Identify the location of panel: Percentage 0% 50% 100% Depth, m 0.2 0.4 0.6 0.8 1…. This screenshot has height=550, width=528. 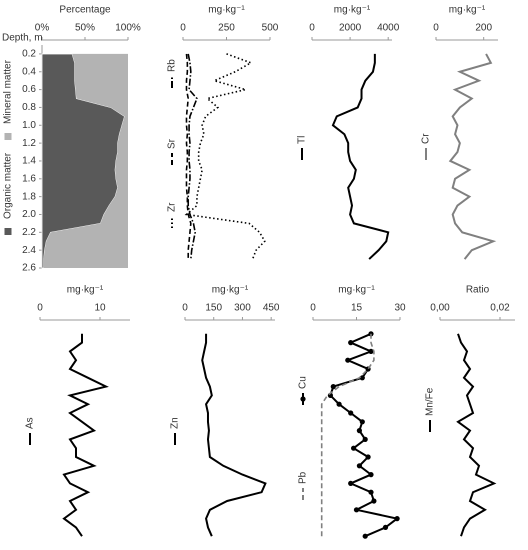
(71, 139).